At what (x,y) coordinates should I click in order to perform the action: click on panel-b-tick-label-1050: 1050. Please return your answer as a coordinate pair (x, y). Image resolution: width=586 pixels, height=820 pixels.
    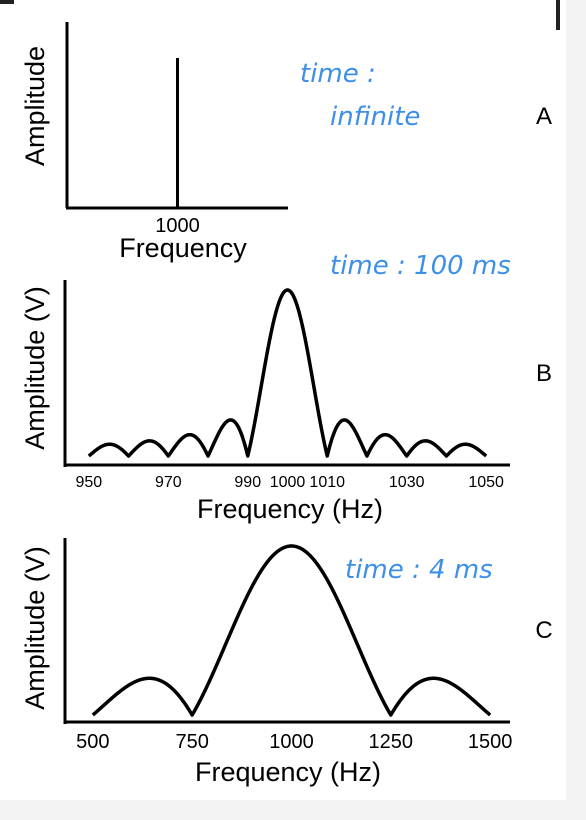
    Looking at the image, I should click on (486, 482).